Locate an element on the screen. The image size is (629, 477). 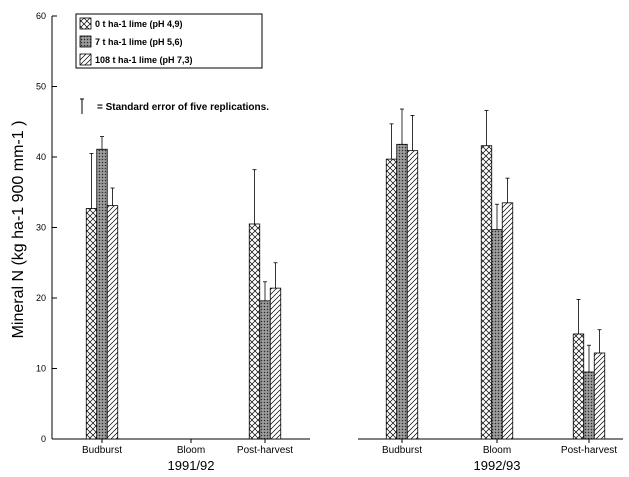
category-label-1-0: Budburst is located at coordinates (402, 450).